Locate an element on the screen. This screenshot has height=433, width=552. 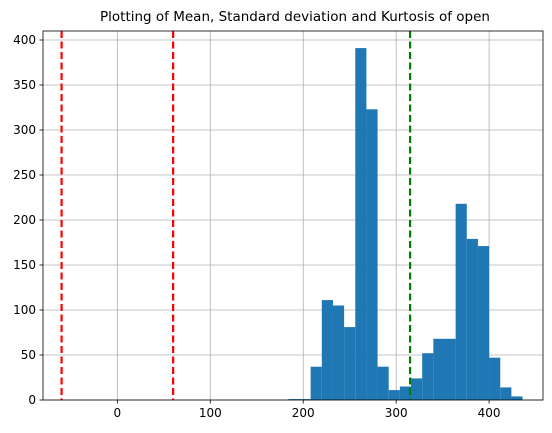
y-tick-label: 150 is located at coordinates (24, 265).